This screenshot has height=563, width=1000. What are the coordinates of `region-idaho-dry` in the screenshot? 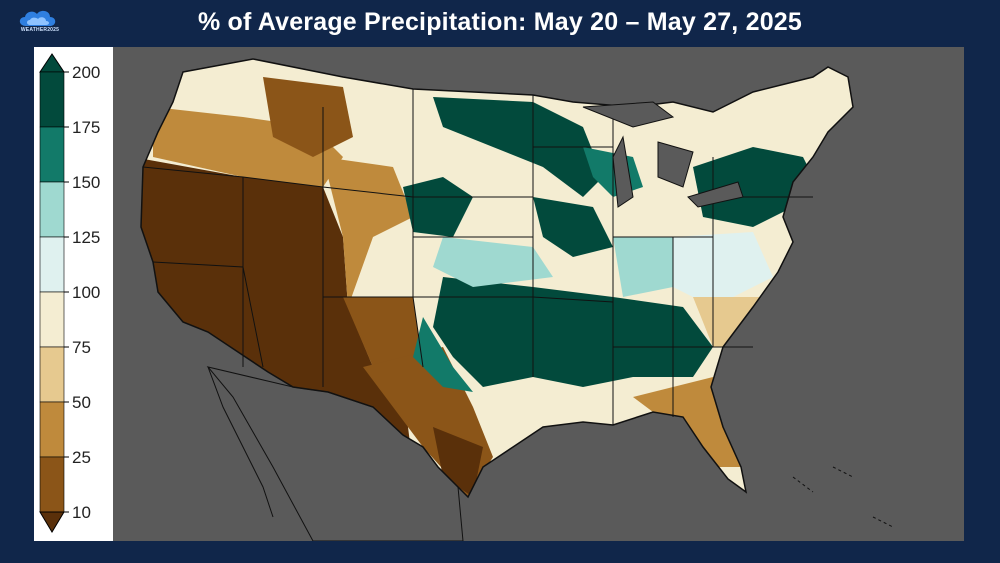 It's located at (308, 117).